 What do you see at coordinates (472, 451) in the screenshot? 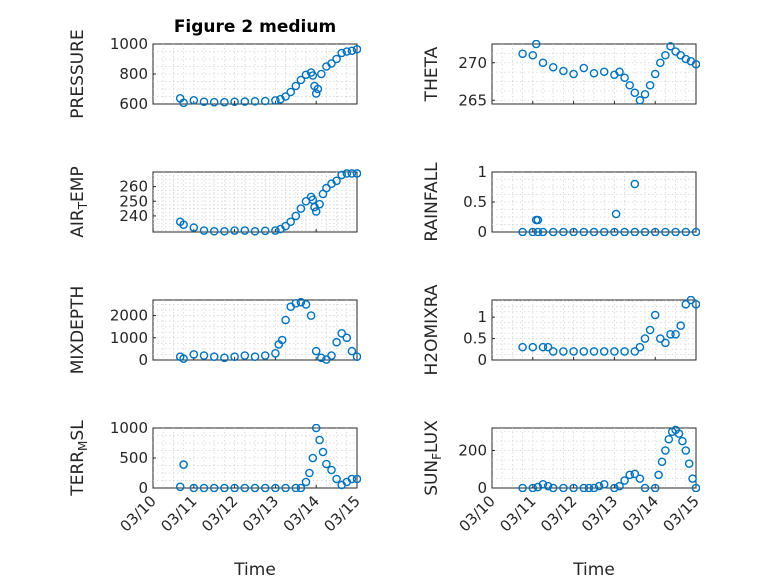
I see `y-tick-label: 200` at bounding box center [472, 451].